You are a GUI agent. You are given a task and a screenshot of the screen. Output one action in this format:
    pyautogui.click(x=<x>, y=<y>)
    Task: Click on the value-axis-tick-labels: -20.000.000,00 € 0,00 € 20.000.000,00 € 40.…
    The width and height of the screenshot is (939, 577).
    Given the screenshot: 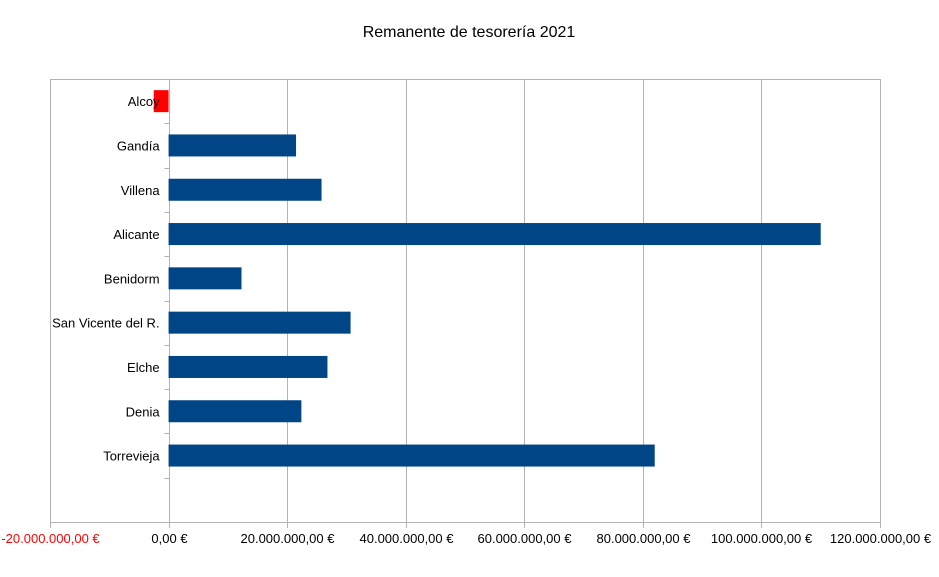 What is the action you would take?
    pyautogui.click(x=466, y=538)
    